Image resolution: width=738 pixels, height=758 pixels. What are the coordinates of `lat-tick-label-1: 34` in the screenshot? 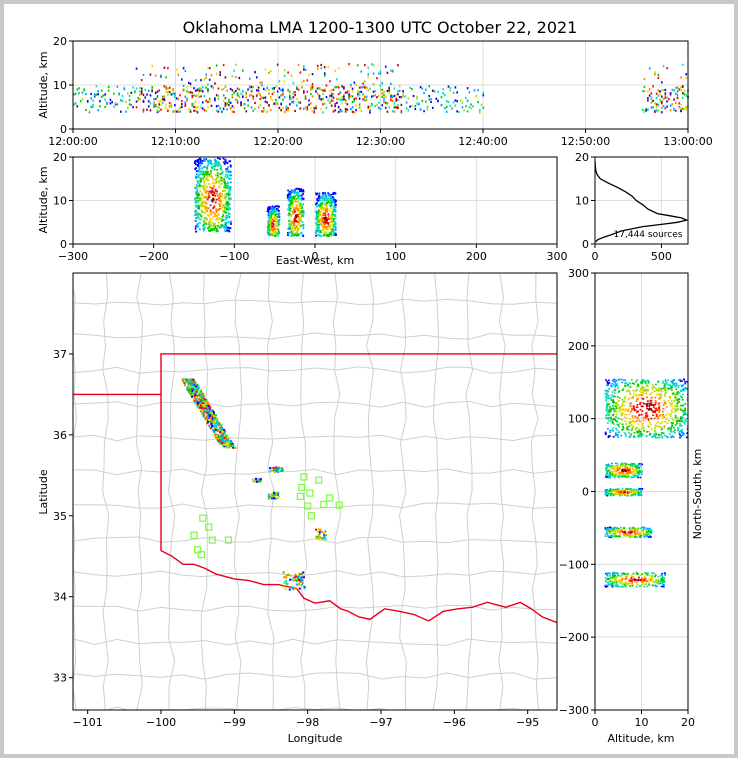 It's located at (60, 597).